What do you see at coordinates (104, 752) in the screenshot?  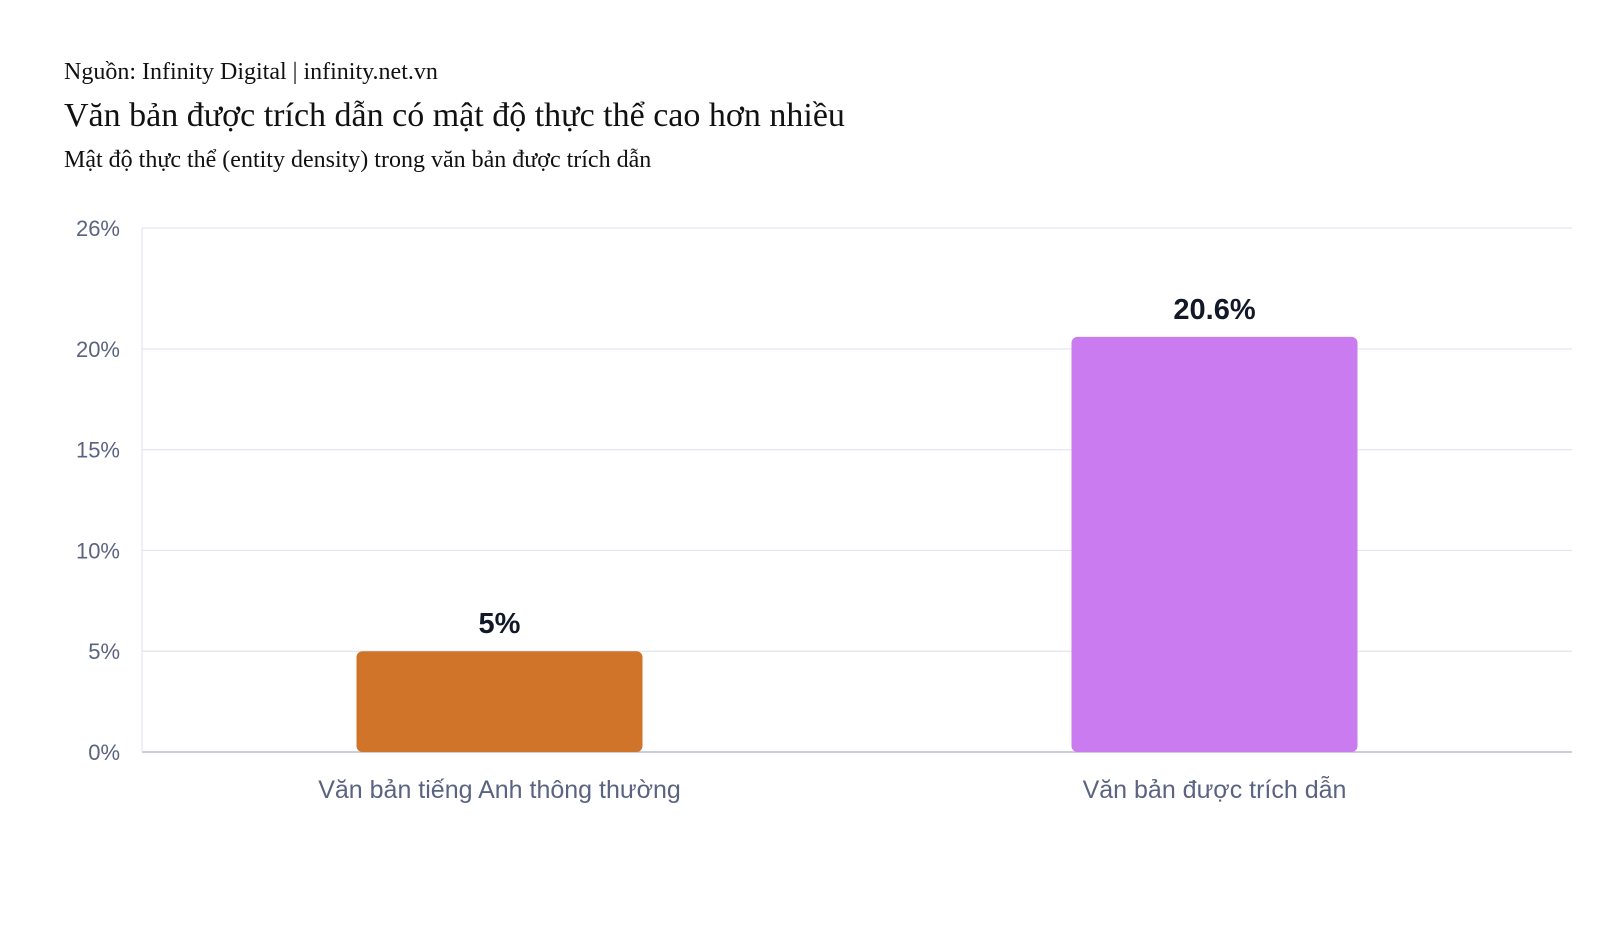 I see `y-tick-label: 0%` at bounding box center [104, 752].